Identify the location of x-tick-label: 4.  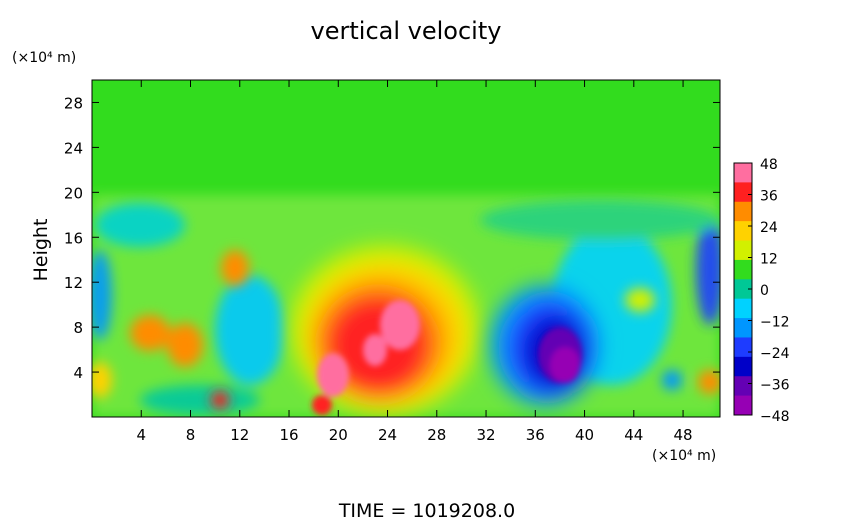
(141, 435).